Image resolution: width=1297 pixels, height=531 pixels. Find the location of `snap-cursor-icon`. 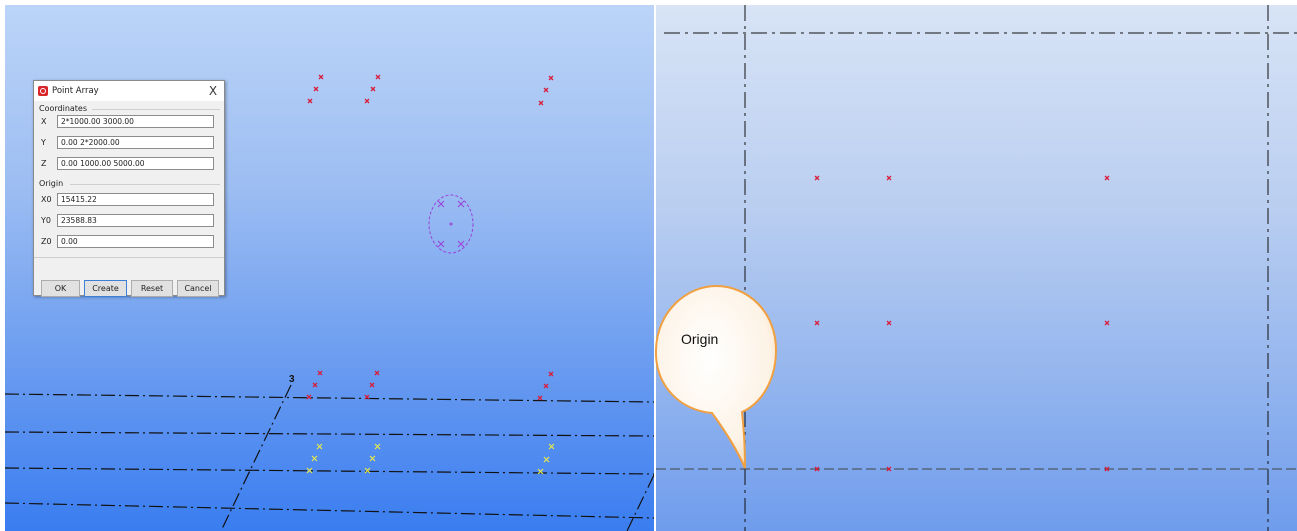

snap-cursor-icon is located at coordinates (451, 224).